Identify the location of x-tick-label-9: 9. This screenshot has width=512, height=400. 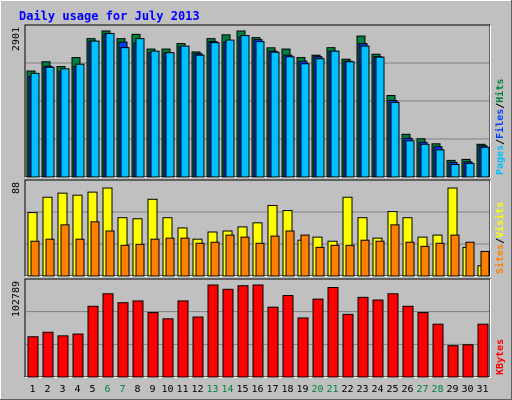
(152, 389).